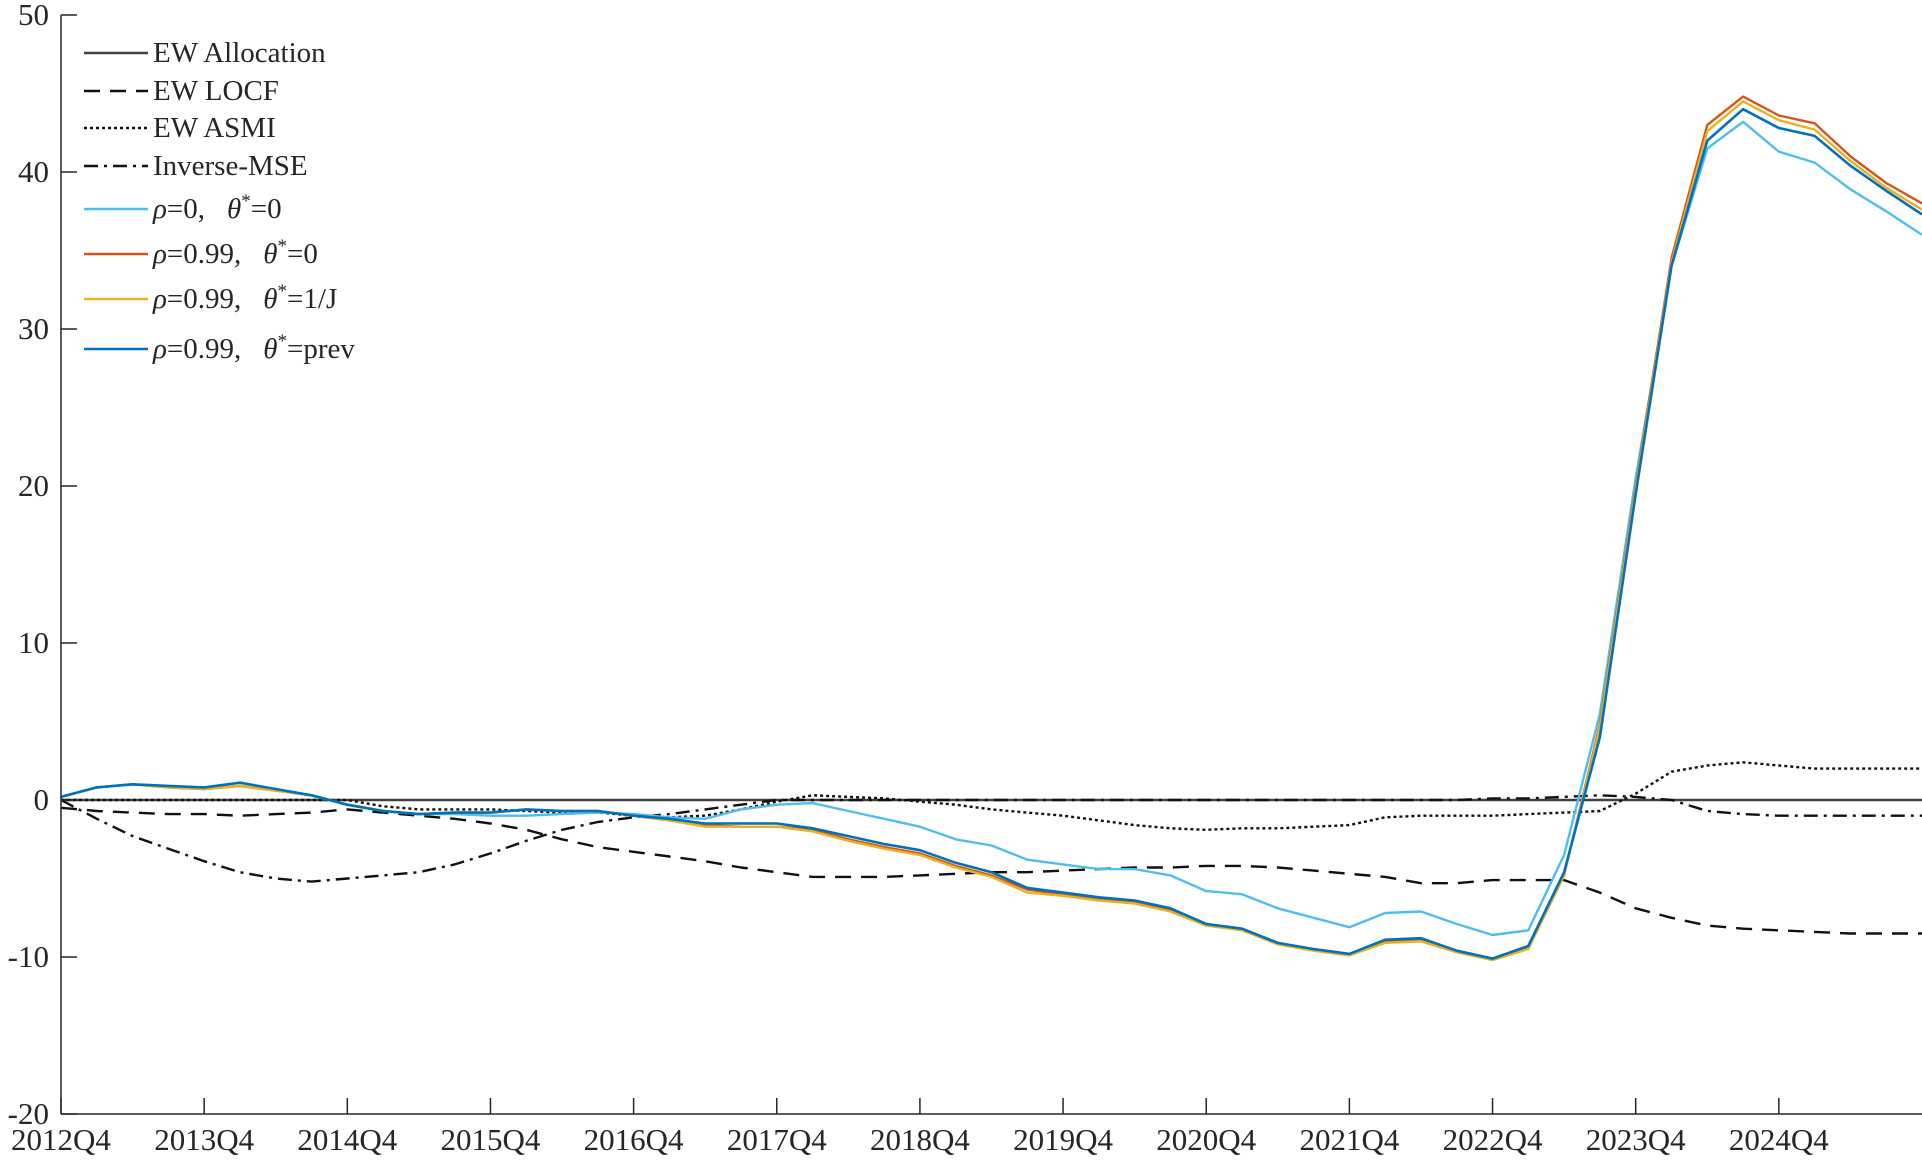  Describe the element at coordinates (777, 1139) in the screenshot. I see `x-tick-label: 2017Q4` at that location.